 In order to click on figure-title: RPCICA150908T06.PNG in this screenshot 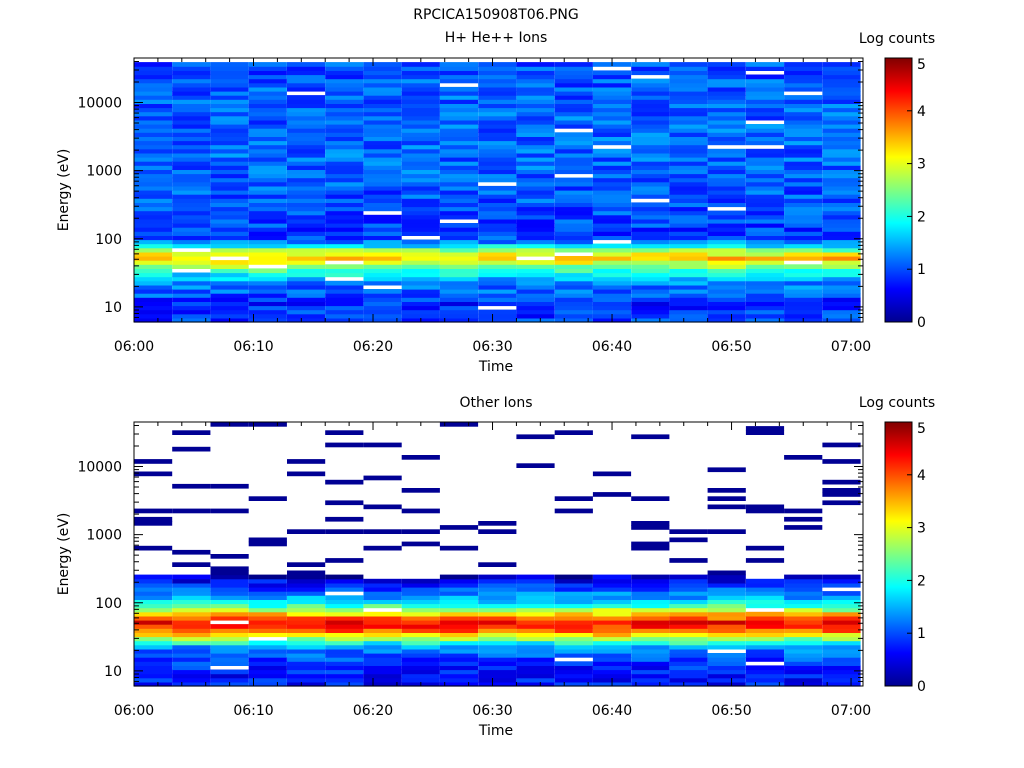, I will do `click(495, 15)`.